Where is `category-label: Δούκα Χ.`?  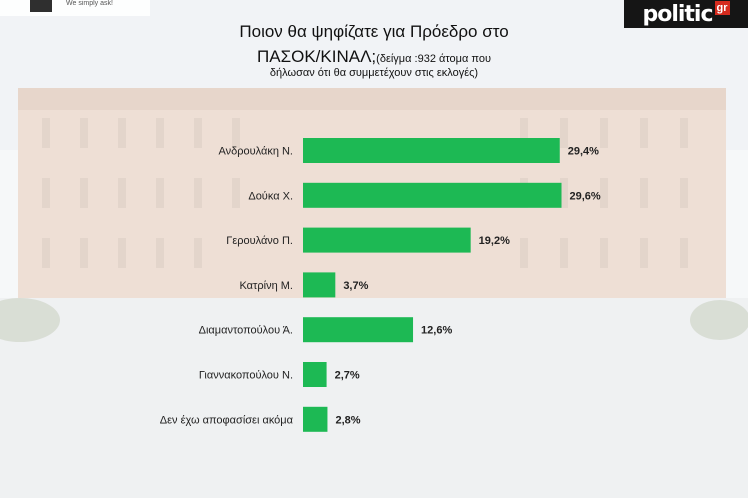
category-label: Δούκα Χ. is located at coordinates (270, 196).